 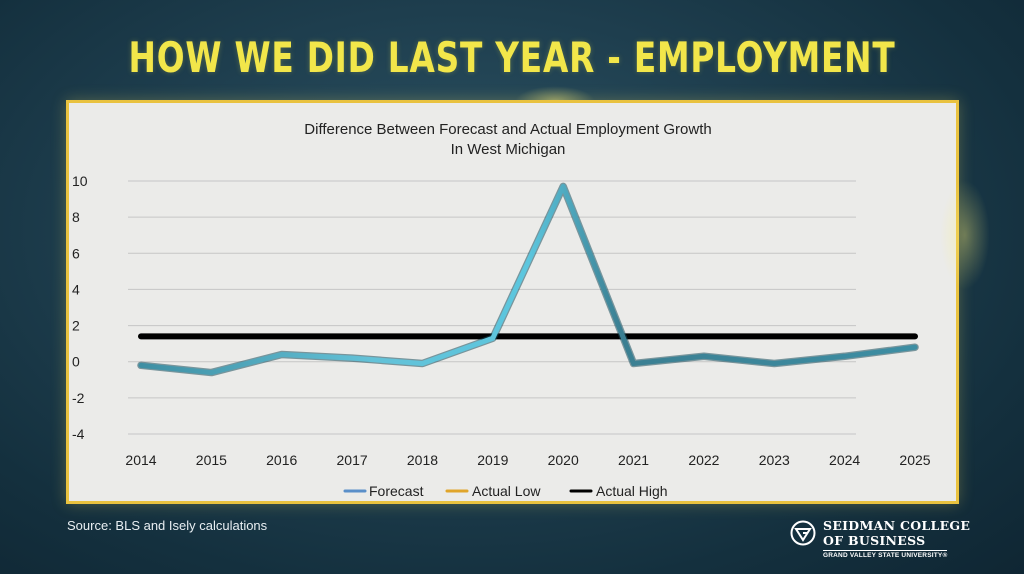 What do you see at coordinates (508, 149) in the screenshot?
I see `chart-title-line-2: In West Michigan` at bounding box center [508, 149].